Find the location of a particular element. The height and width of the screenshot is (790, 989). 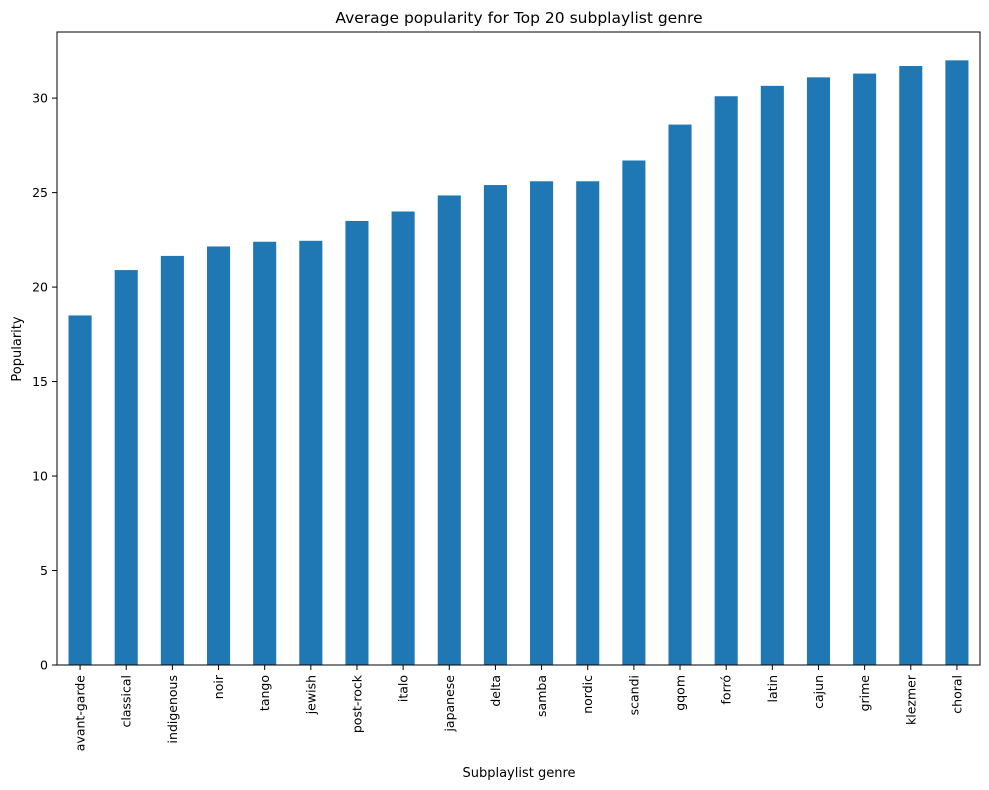

x-tick-label: forró is located at coordinates (726, 689).